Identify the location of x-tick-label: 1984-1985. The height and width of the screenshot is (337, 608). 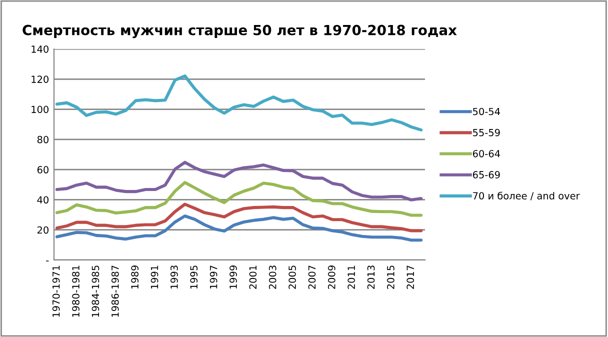
(96, 291).